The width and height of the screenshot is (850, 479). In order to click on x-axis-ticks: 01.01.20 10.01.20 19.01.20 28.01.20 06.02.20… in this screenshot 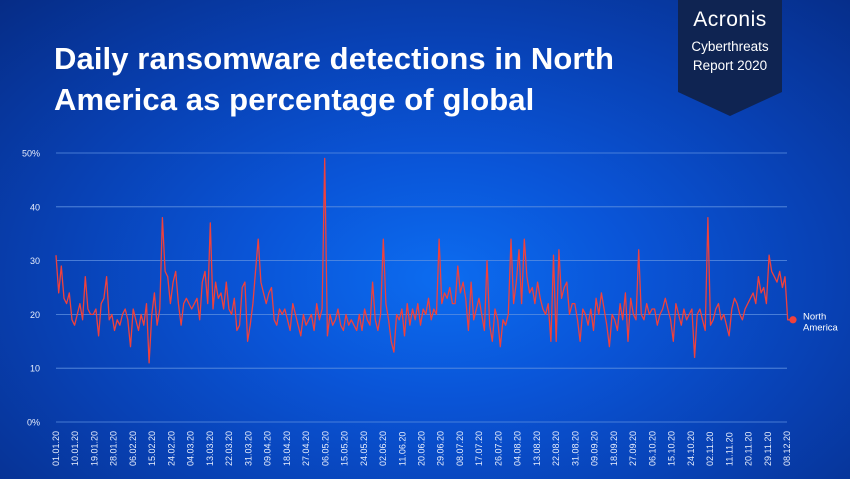, I will do `click(421, 448)`.